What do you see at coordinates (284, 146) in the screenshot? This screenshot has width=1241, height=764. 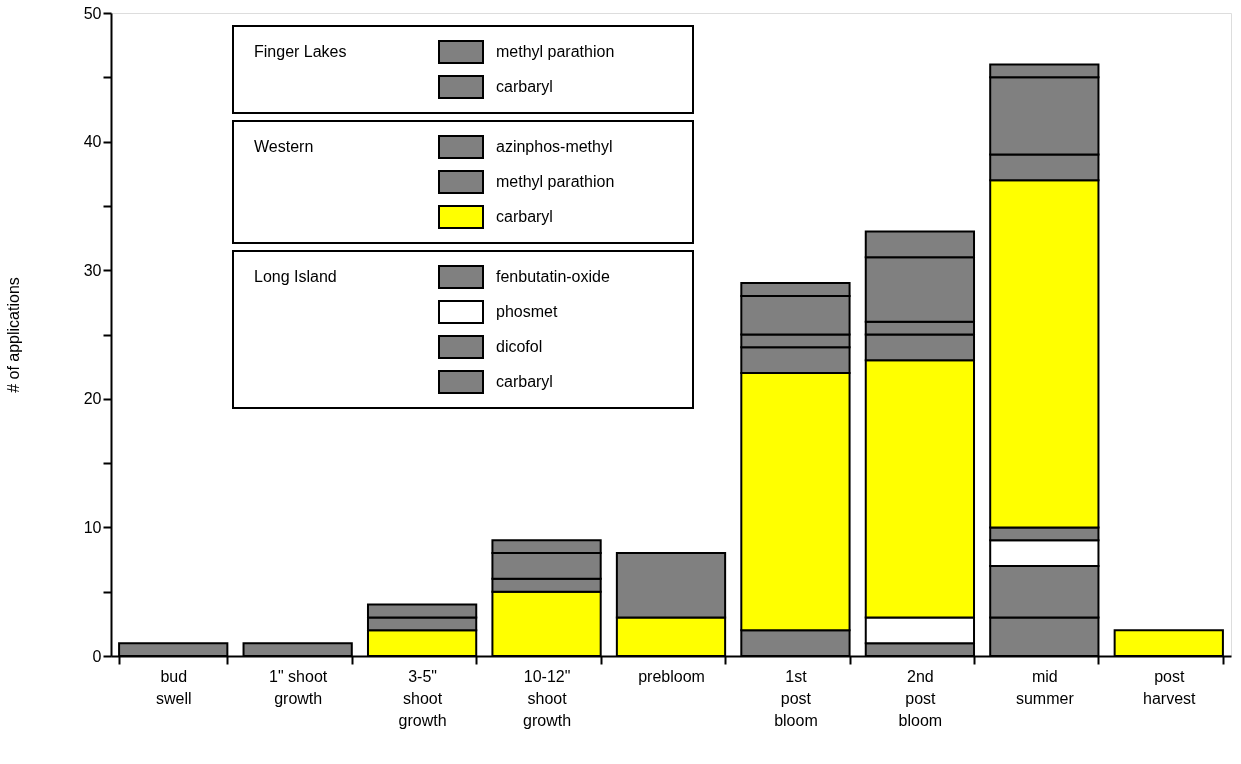 I see `annotation: Western` at bounding box center [284, 146].